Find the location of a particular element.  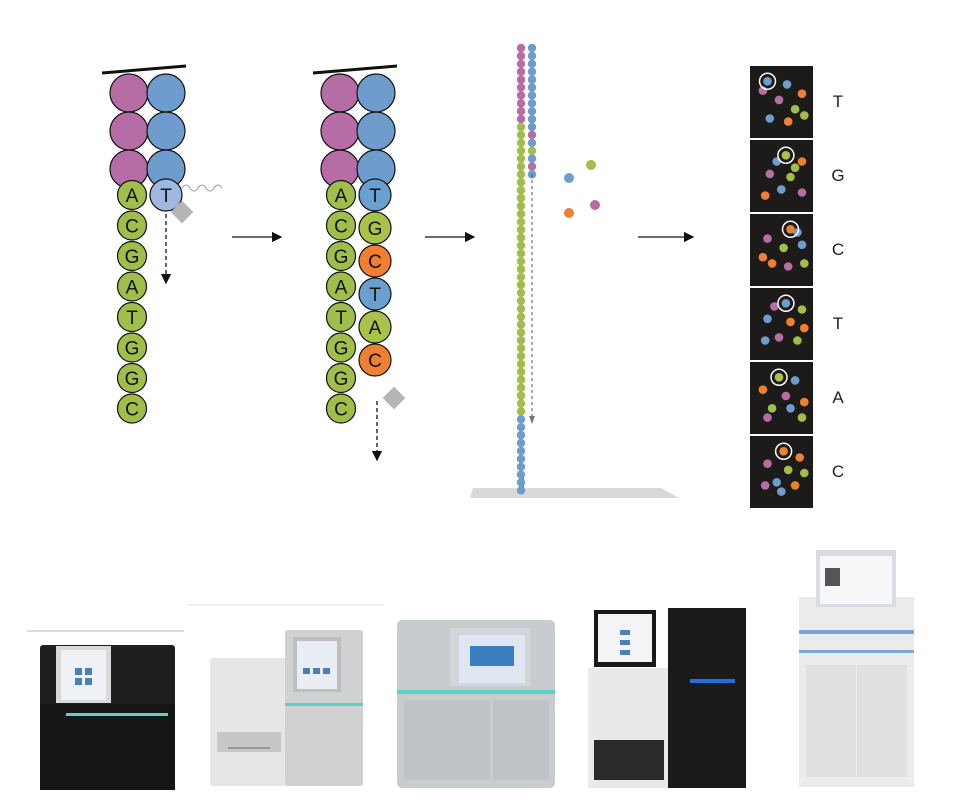

instrument-body-right is located at coordinates (707, 698).